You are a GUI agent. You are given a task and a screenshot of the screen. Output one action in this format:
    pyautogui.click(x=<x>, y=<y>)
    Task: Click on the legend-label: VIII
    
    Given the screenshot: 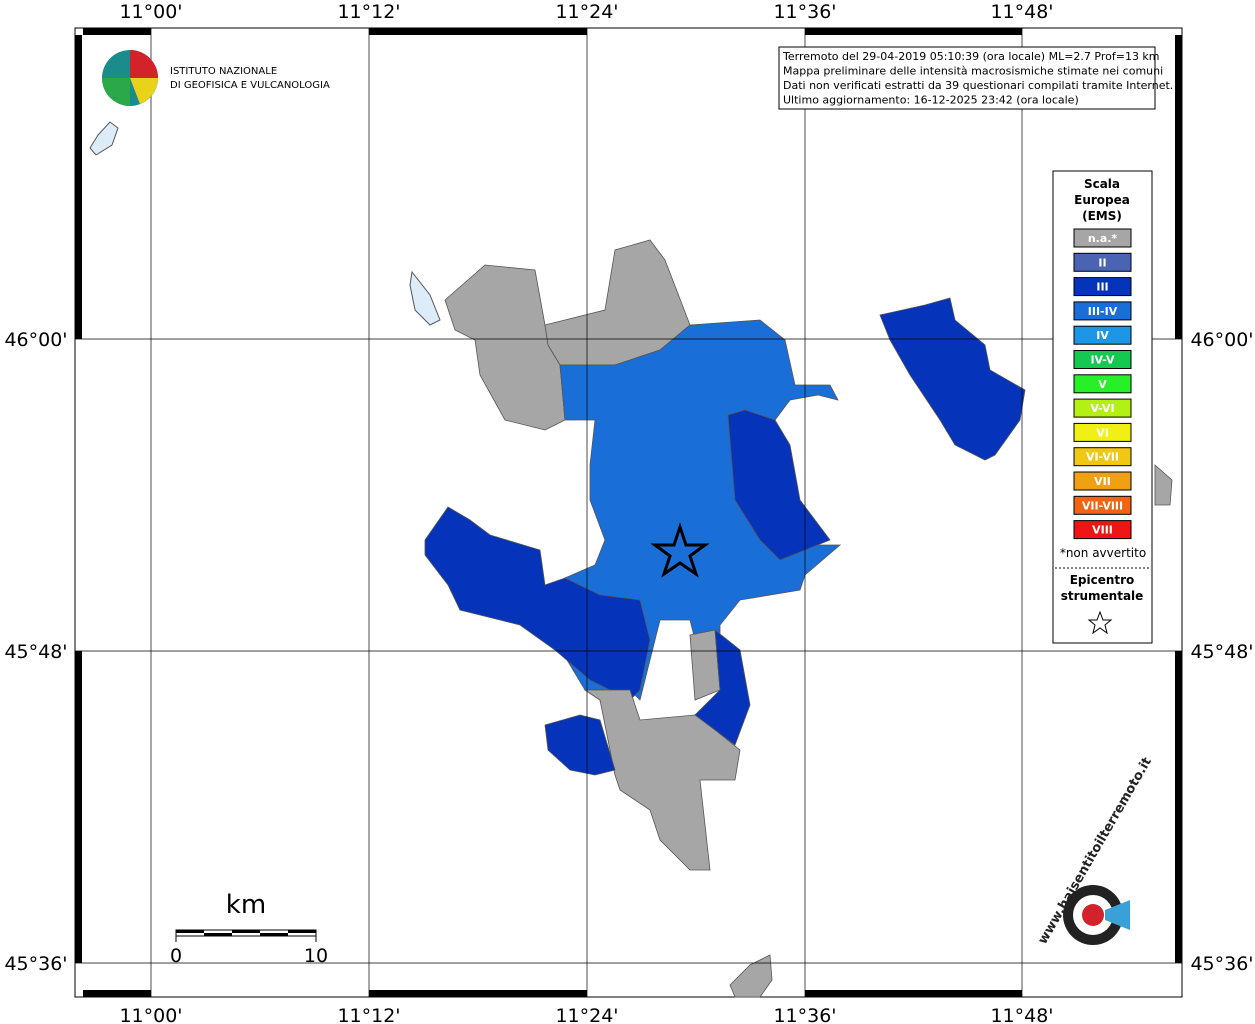 What is the action you would take?
    pyautogui.click(x=1102, y=530)
    